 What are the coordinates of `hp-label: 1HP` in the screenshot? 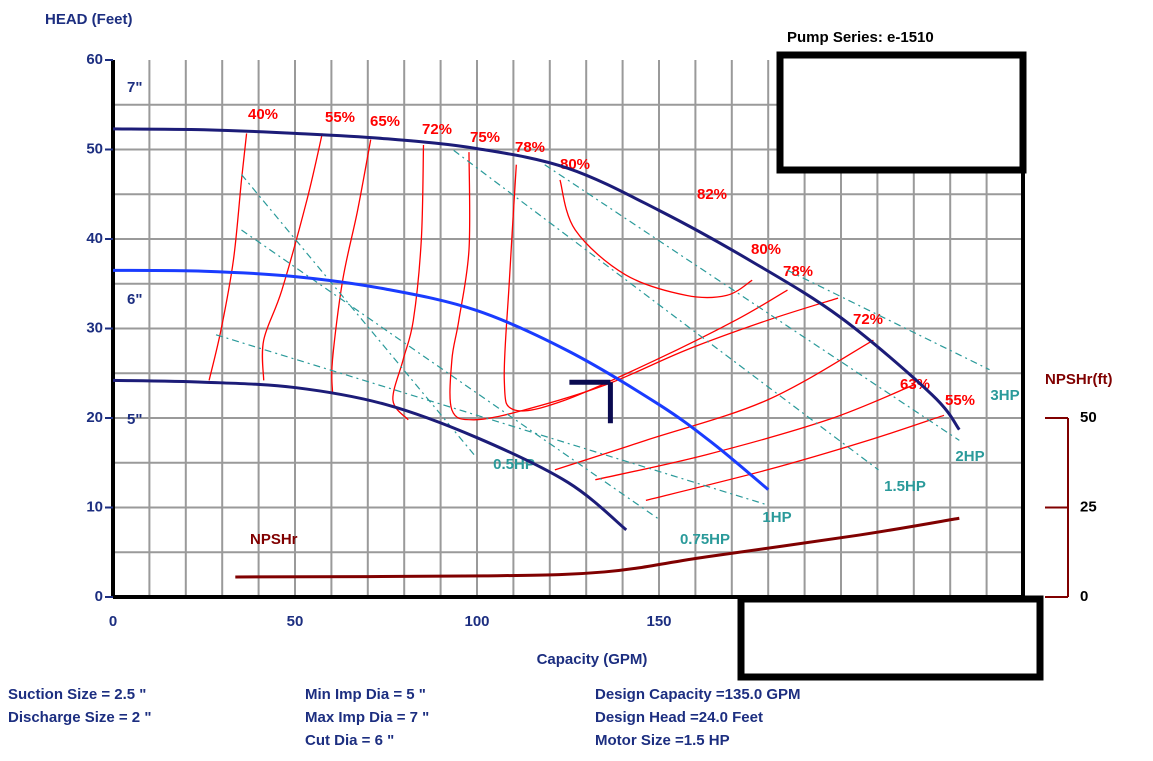 It's located at (776, 517).